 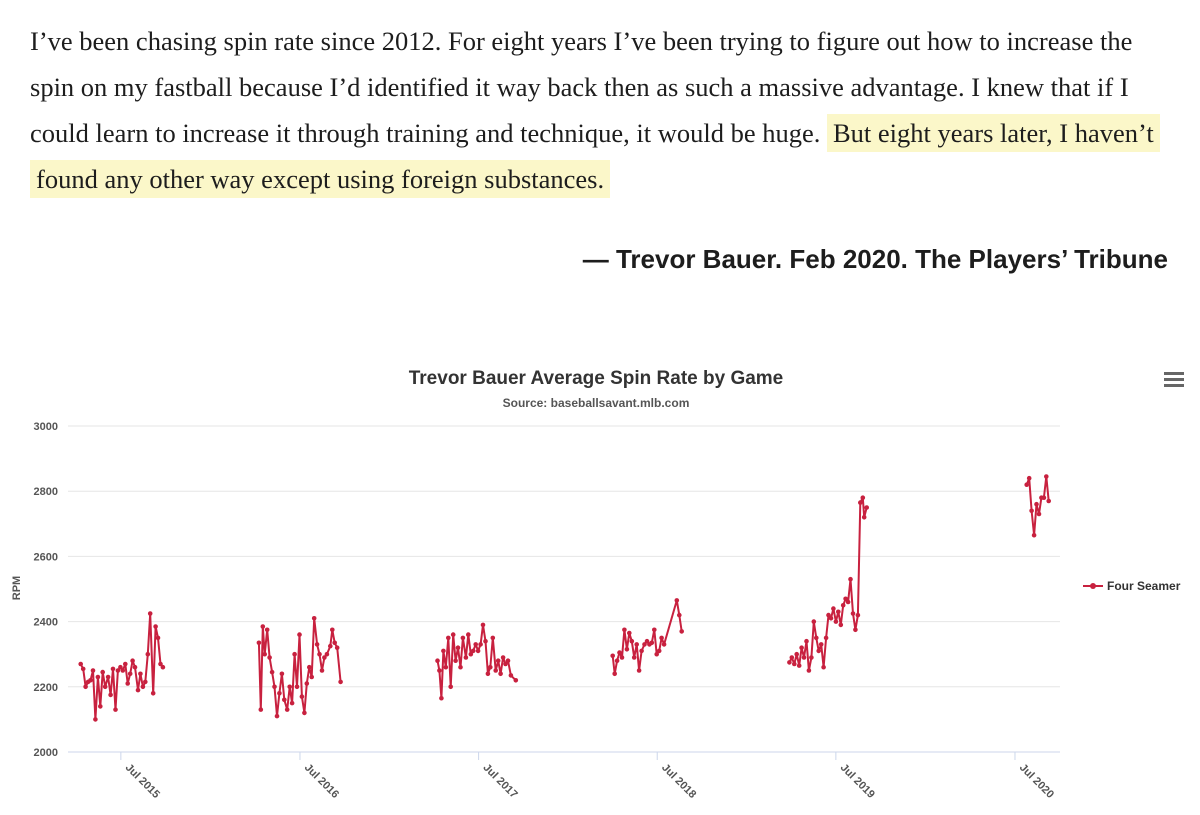 I want to click on y-tick-label: 2800, so click(x=46, y=492).